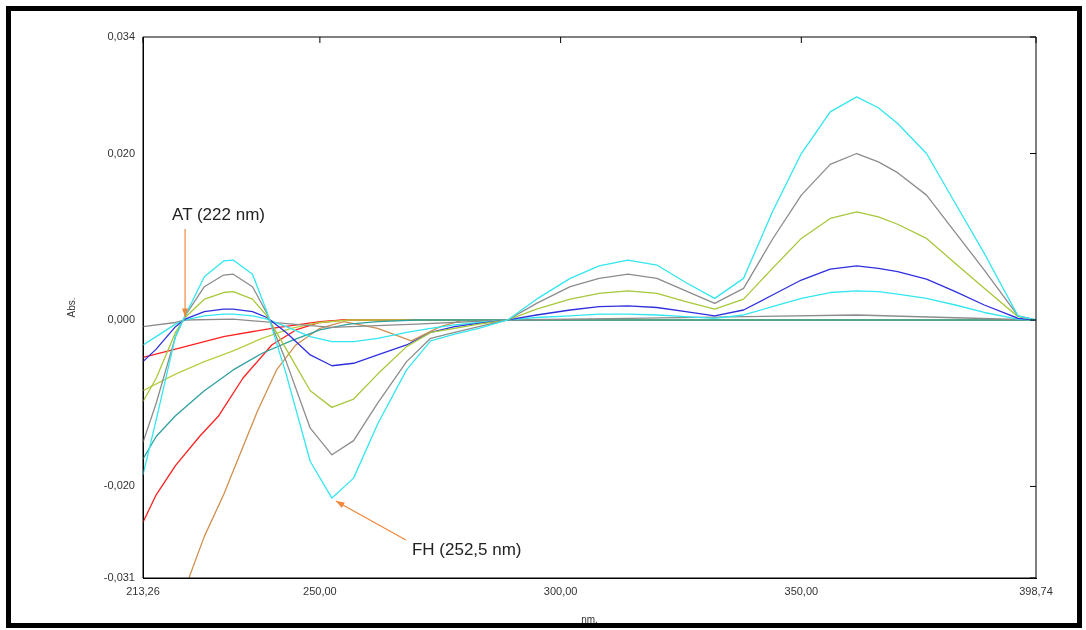  Describe the element at coordinates (1036, 590) in the screenshot. I see `x-tick-label: 398,74` at that location.